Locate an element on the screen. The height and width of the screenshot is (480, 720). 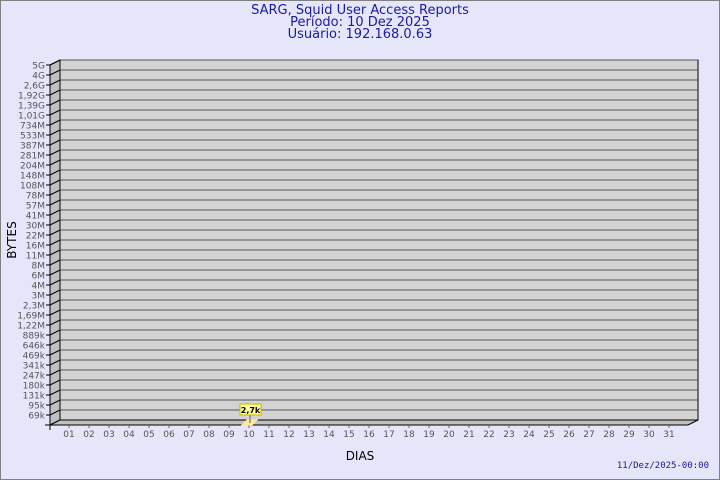
y-tick-label: 57M is located at coordinates (35, 207).